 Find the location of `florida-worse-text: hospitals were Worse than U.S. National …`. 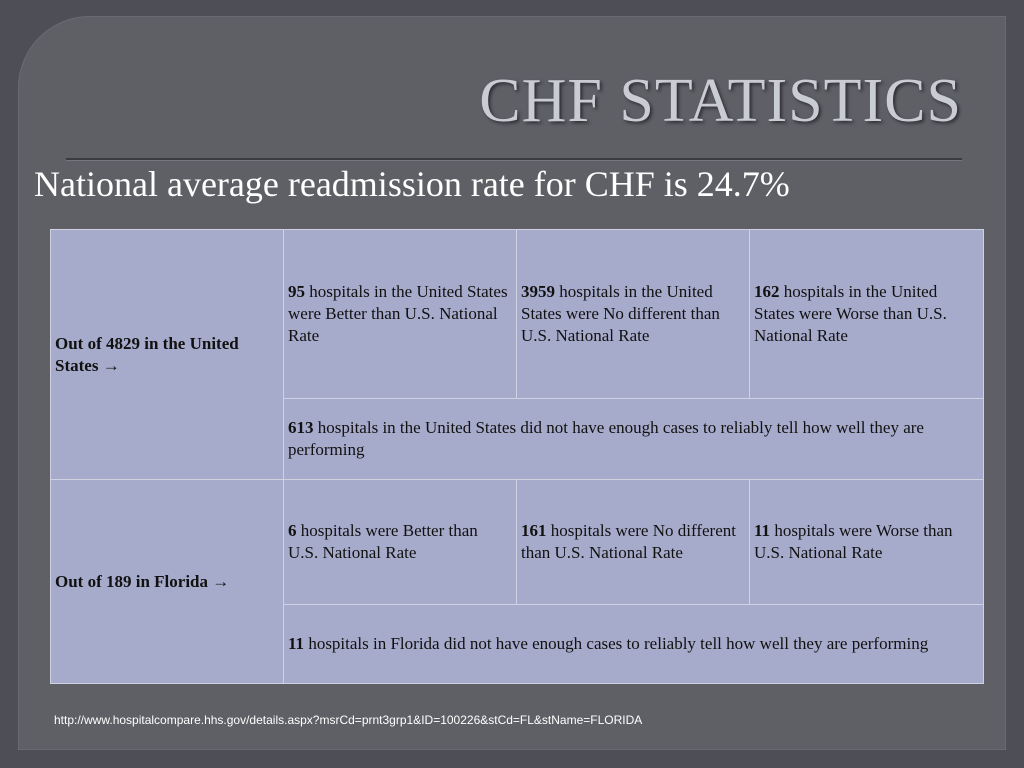

florida-worse-text: hospitals were Worse than U.S. National … is located at coordinates (853, 541).